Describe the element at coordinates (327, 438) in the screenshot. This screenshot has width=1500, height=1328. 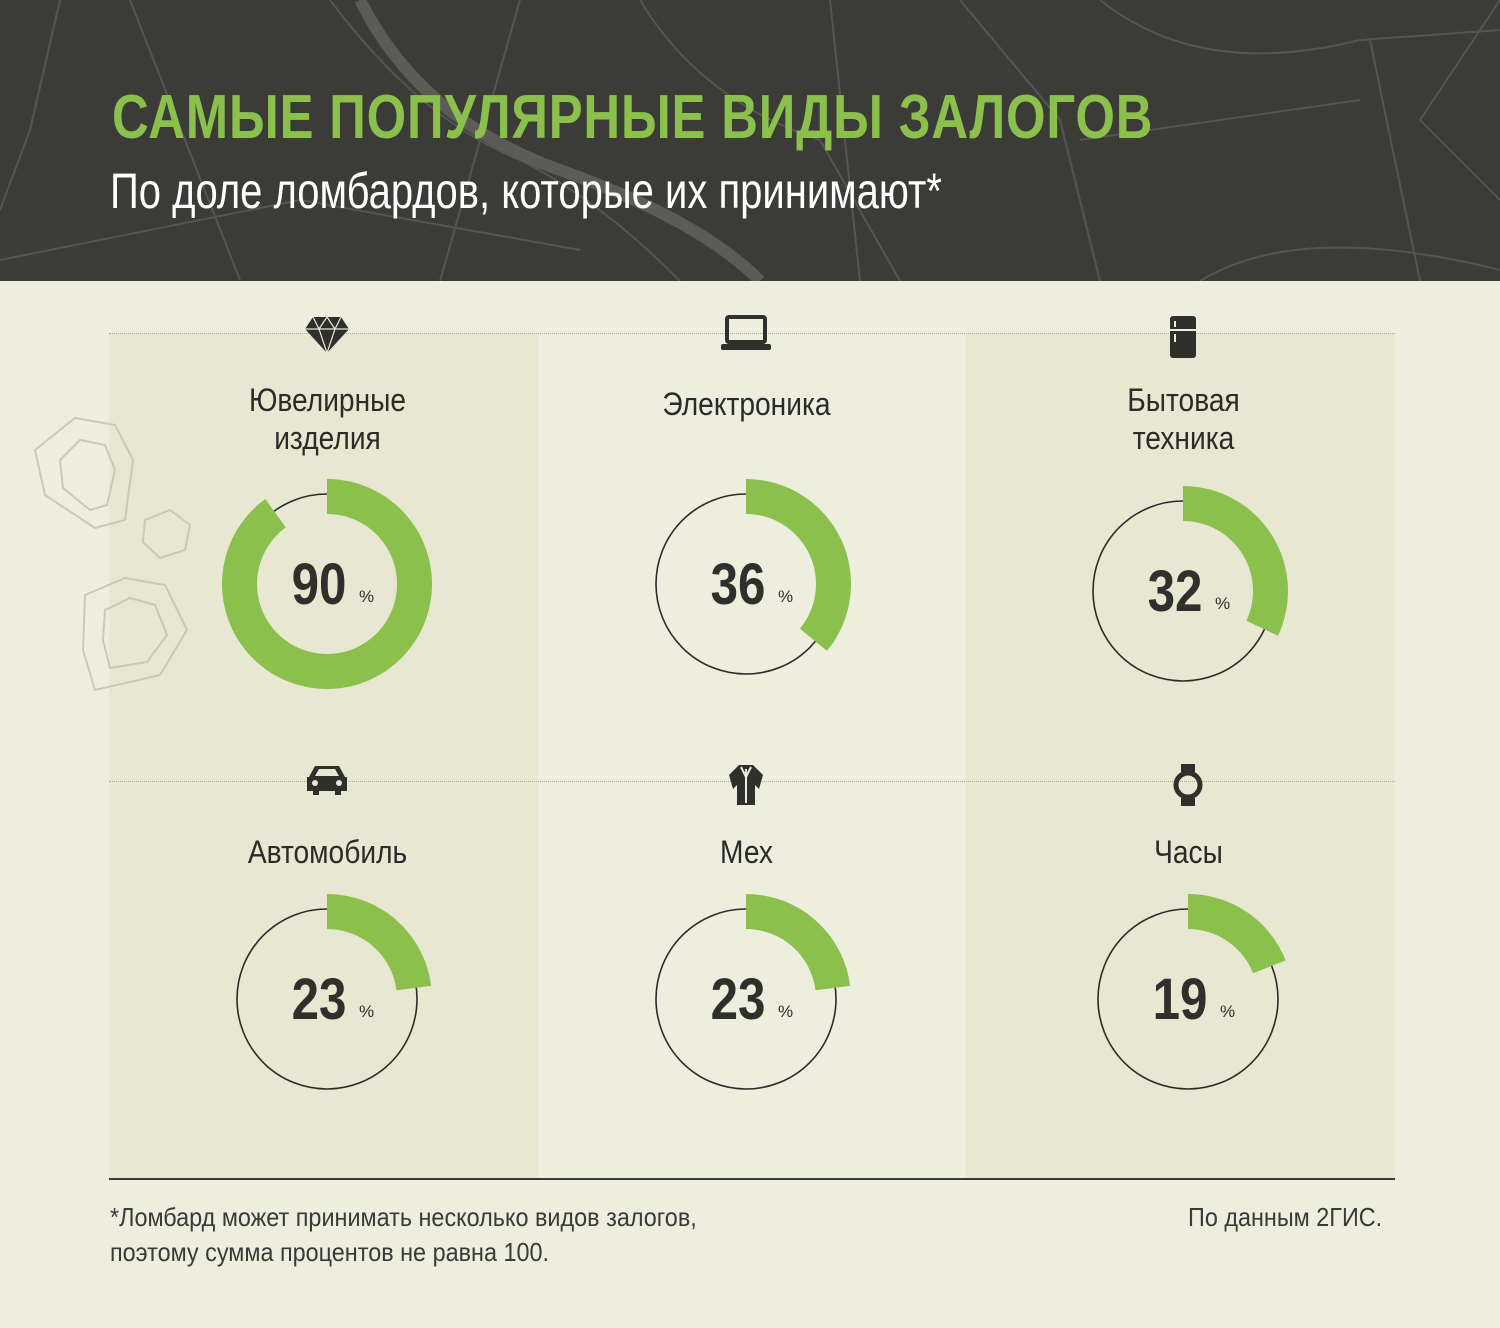
I see `item-label-line: изделия` at that location.